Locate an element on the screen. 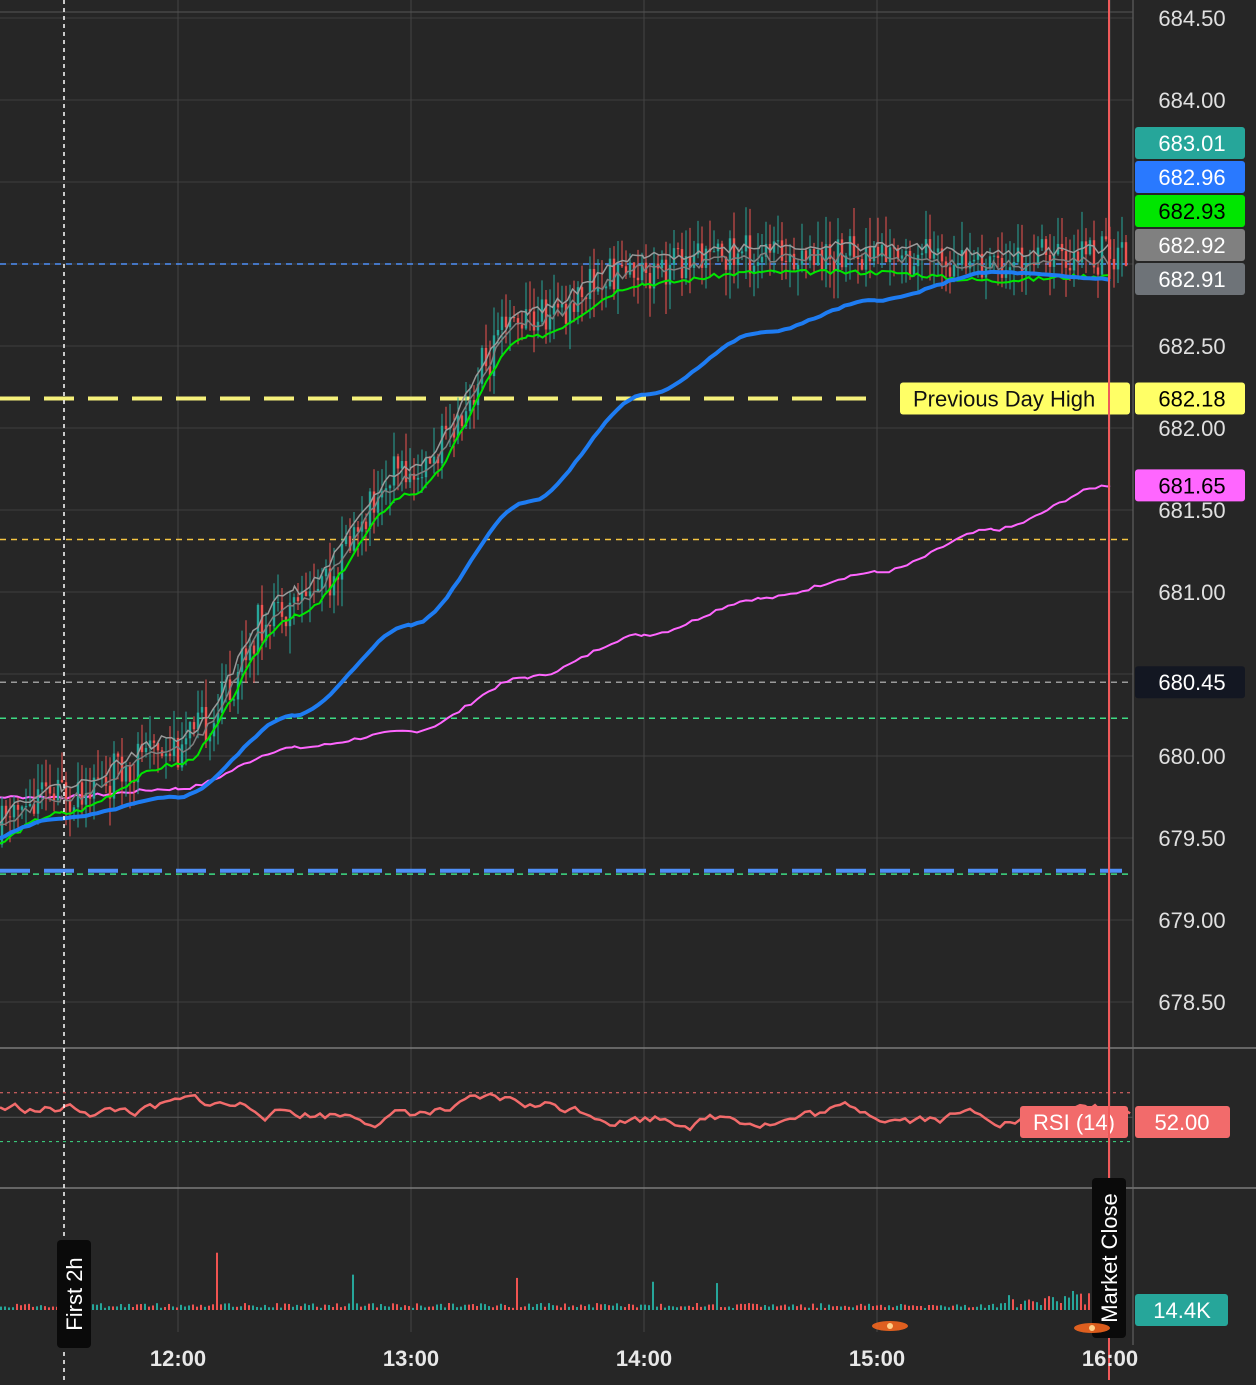  marker-label: First 2h is located at coordinates (74, 1293).